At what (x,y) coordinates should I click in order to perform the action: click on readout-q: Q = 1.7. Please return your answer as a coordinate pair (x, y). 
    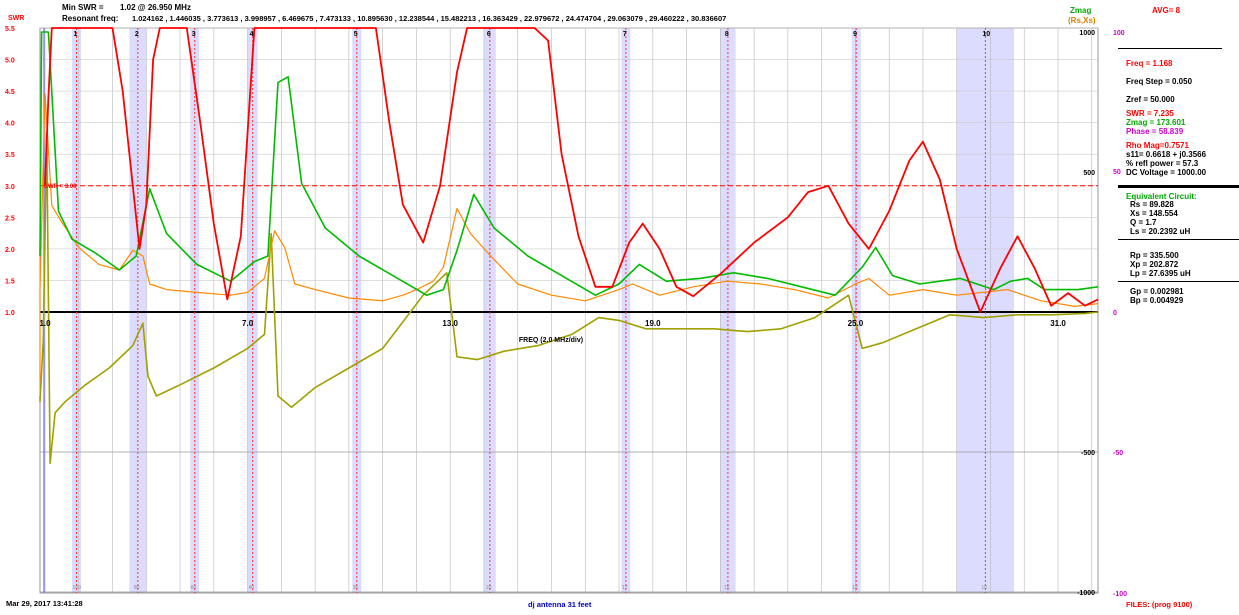
    Looking at the image, I should click on (1143, 222).